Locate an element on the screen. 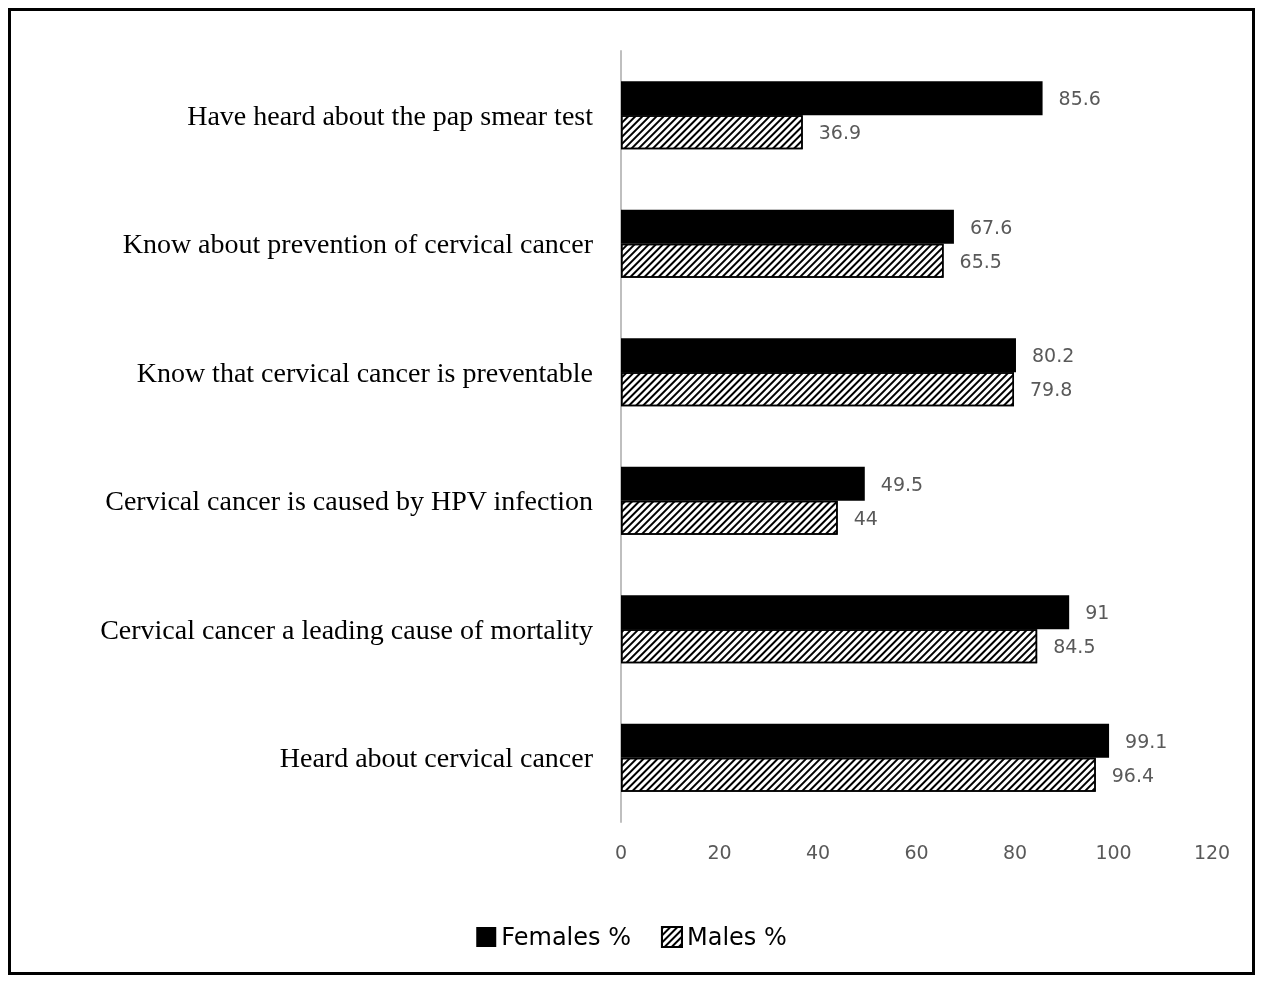 Image resolution: width=1263 pixels, height=983 pixels. y-tick-label: Know that cervical cancer is preventable is located at coordinates (364, 372).